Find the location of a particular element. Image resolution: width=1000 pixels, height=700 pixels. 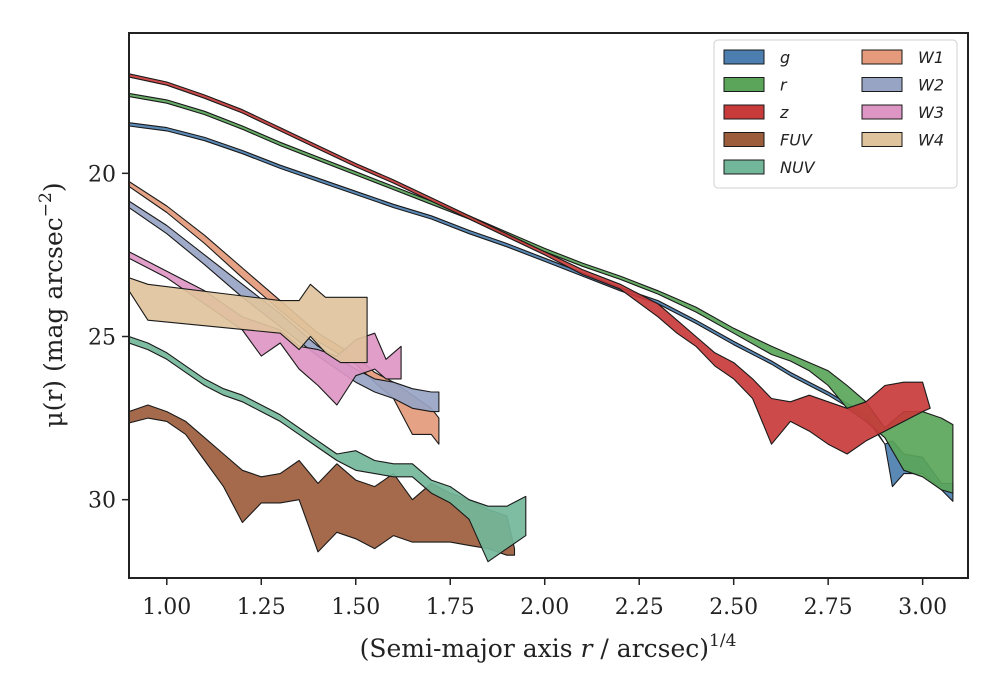

legend-item-w3: W3 is located at coordinates (902, 112).